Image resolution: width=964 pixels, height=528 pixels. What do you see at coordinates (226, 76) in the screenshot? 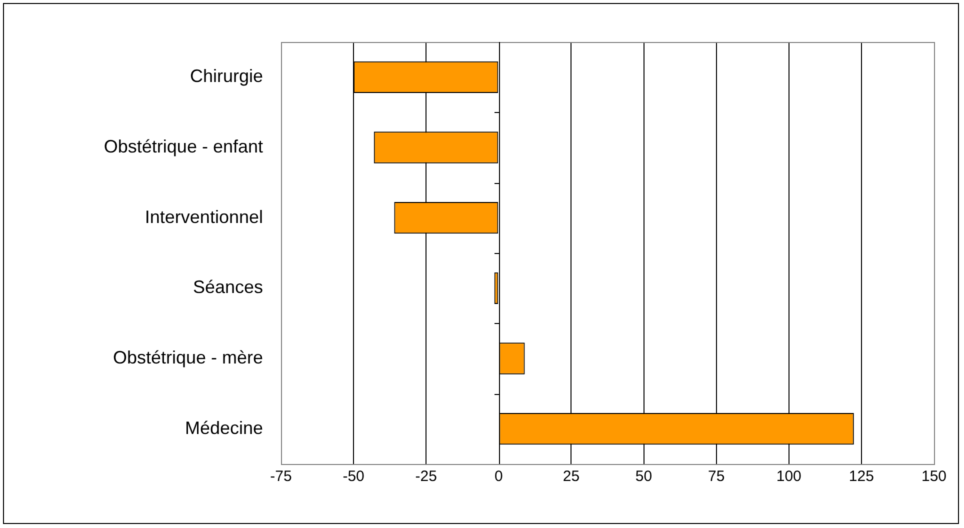
I see `y-tick-label: Chirurgie` at bounding box center [226, 76].